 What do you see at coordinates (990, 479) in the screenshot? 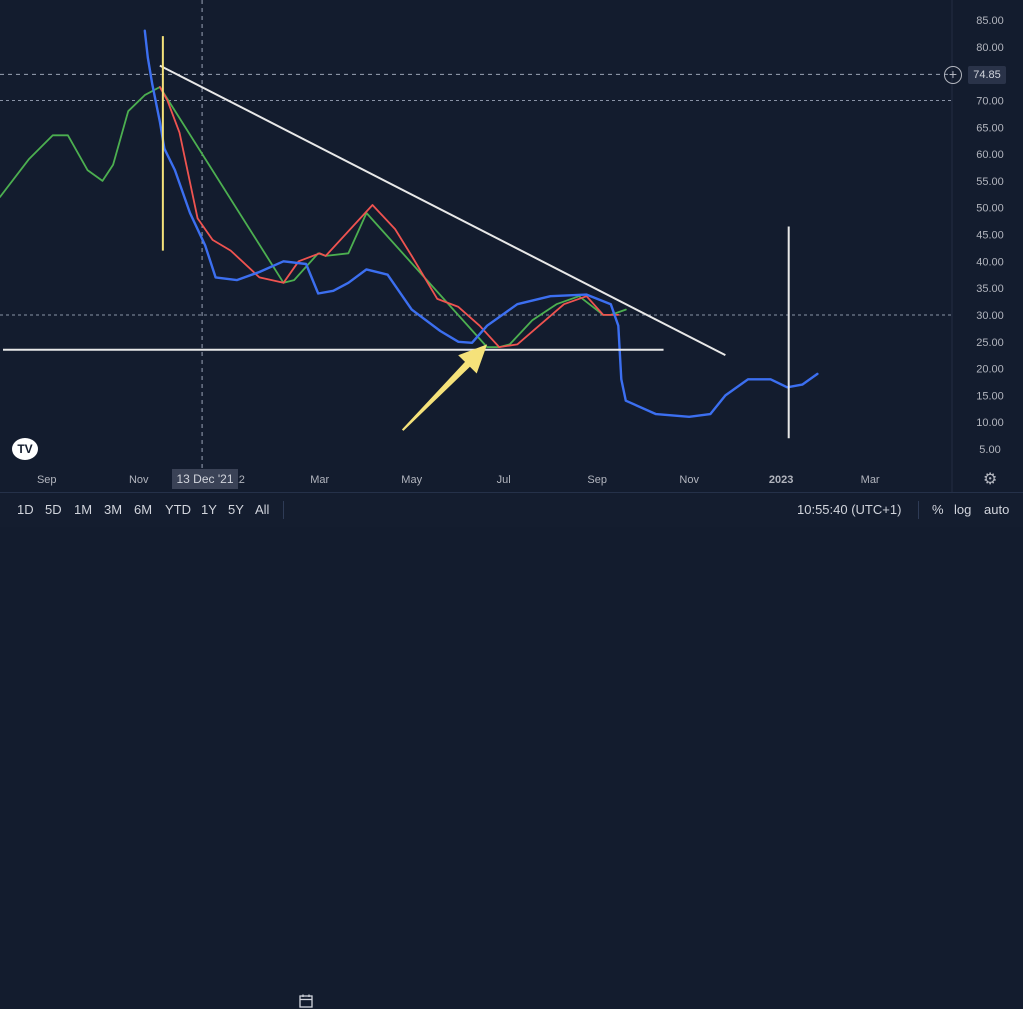
I see `gear-icon: ⚙` at bounding box center [990, 479].